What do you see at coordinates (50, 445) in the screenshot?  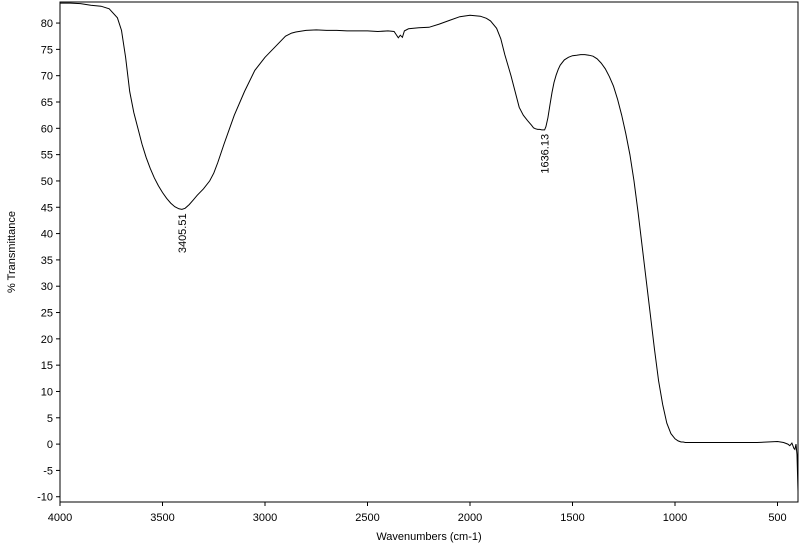 I see `y-tick-label: 0` at bounding box center [50, 445].